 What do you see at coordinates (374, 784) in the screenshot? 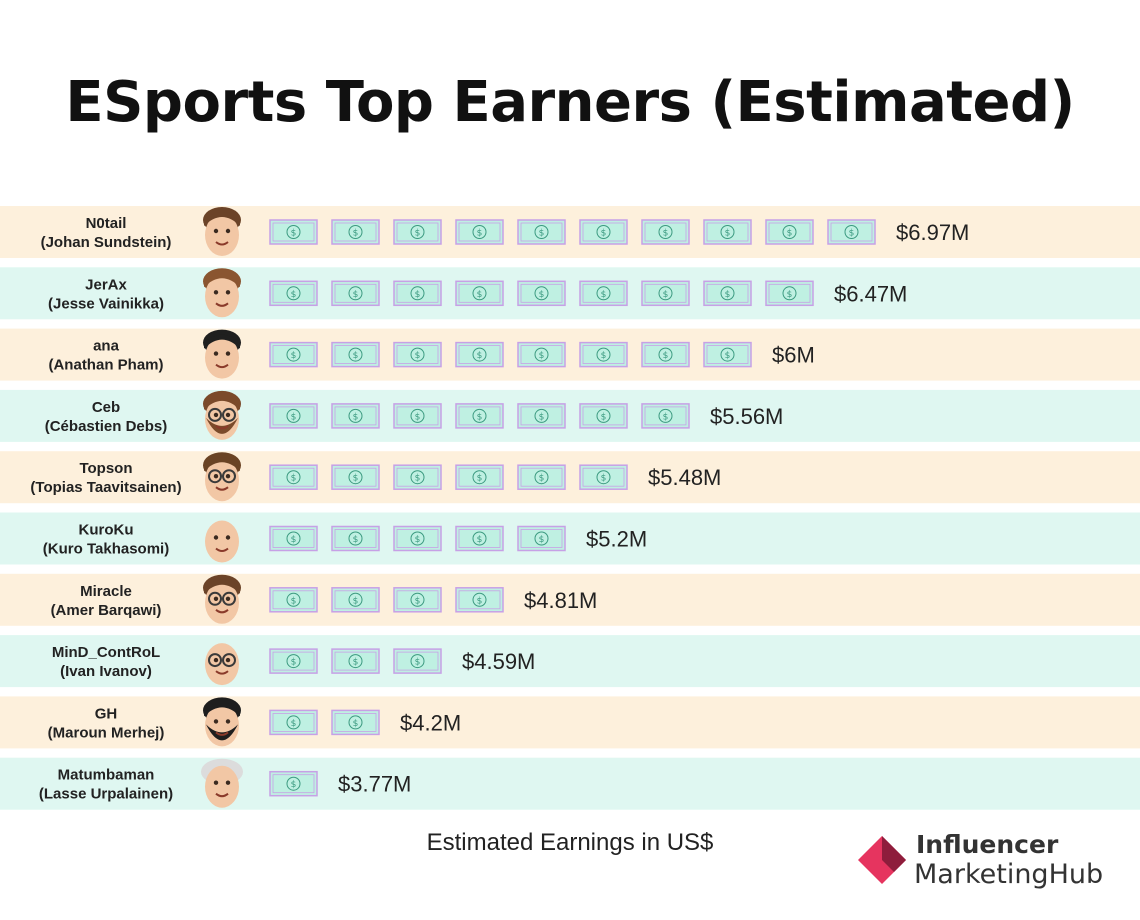
I see `value-label: $3.77M` at bounding box center [374, 784].